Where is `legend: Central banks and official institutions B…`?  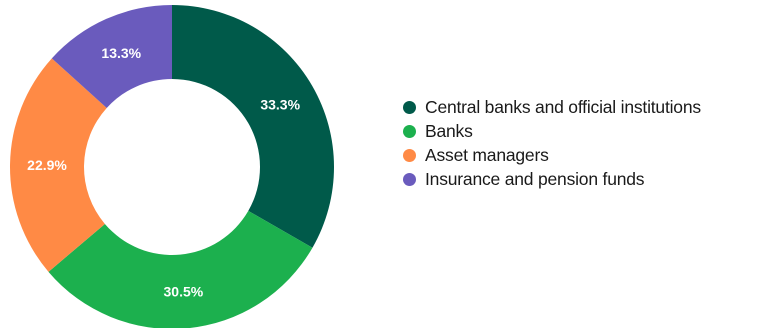
legend: Central banks and official institutions B… is located at coordinates (552, 143).